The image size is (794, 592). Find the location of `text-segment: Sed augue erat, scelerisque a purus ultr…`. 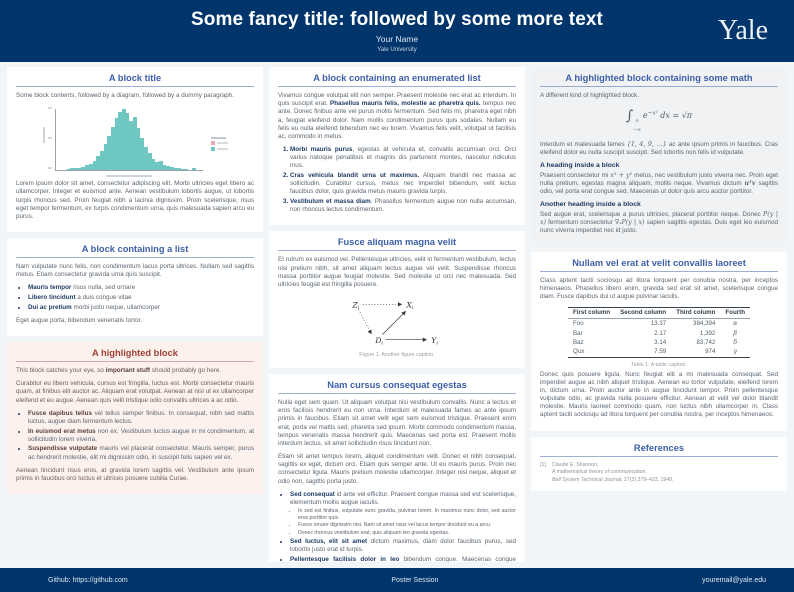

text-segment: Sed augue erat, scelerisque a purus ultr… is located at coordinates (651, 214).